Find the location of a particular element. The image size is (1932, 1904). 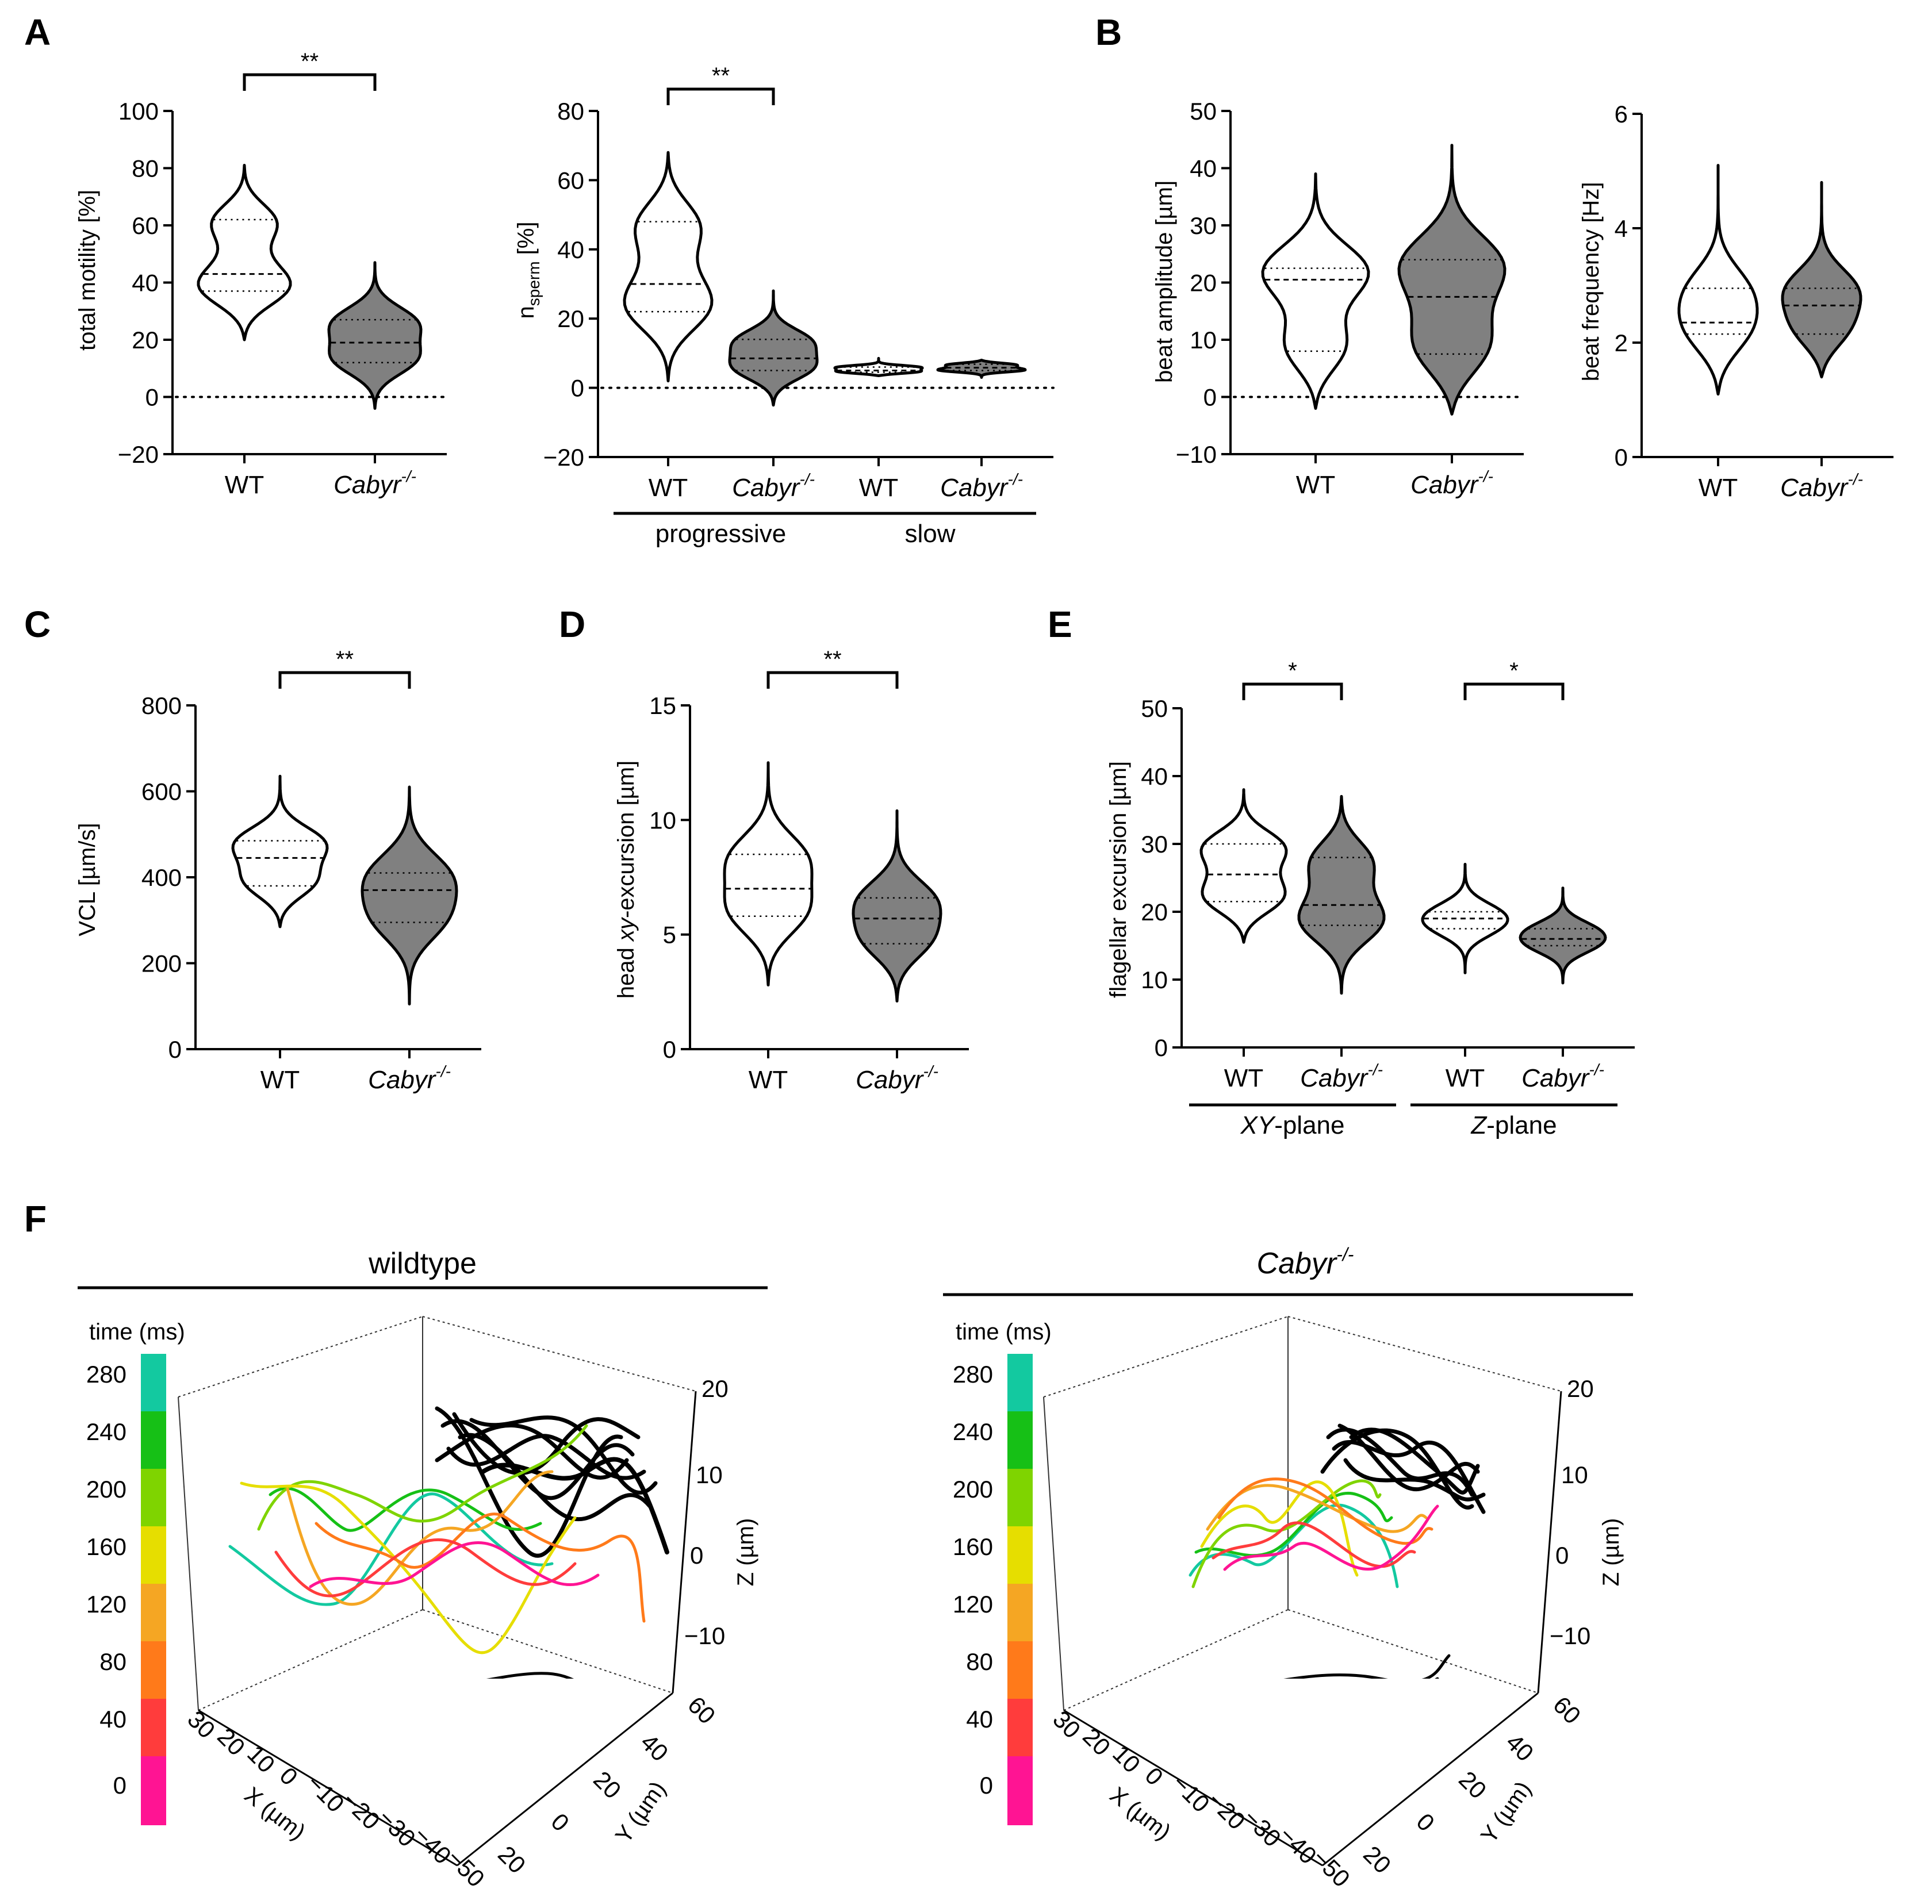

y-tick-label: 800 is located at coordinates (161, 705).